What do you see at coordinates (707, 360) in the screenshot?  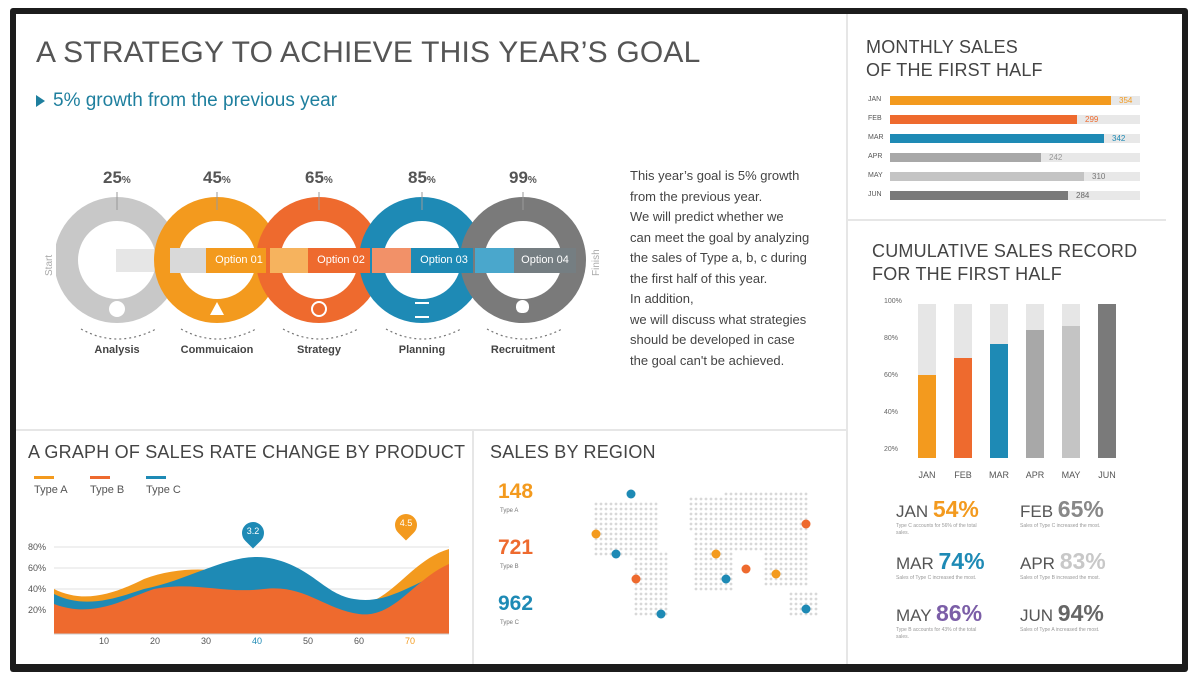 I see `desc-line: the goal can't be achieved.` at bounding box center [707, 360].